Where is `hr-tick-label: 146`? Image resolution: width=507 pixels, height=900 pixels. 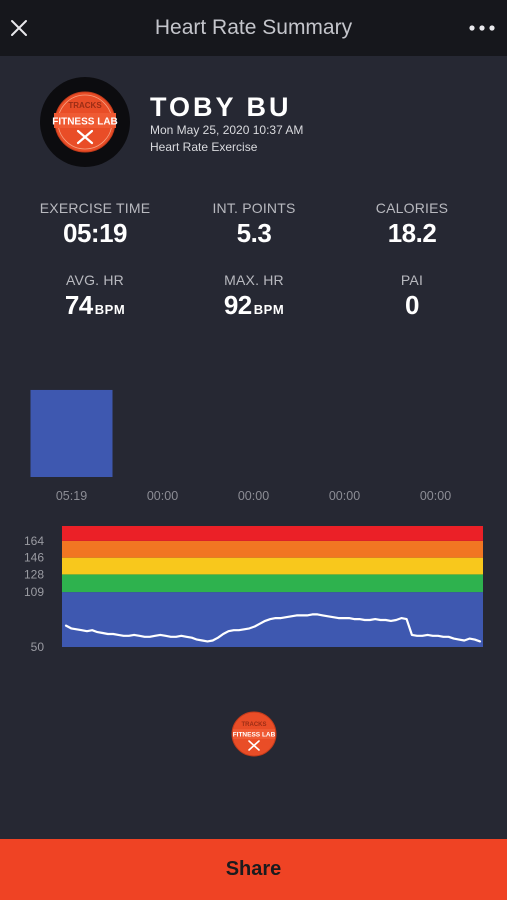 hr-tick-label: 146 is located at coordinates (34, 558).